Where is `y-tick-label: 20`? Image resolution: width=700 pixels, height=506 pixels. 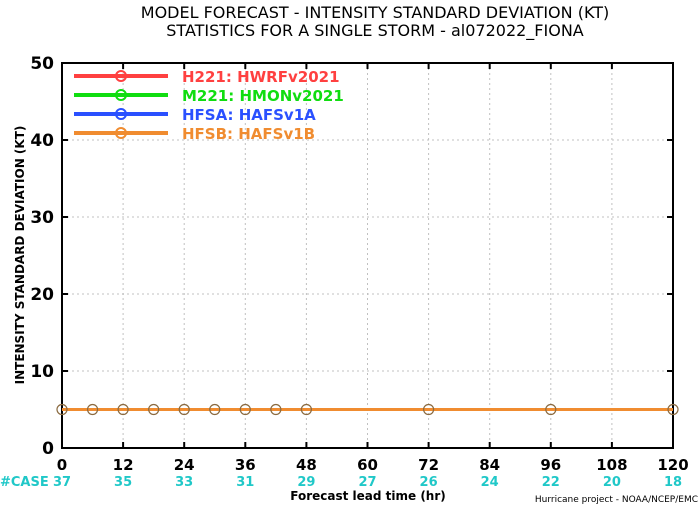 y-tick-label: 20 is located at coordinates (42, 295).